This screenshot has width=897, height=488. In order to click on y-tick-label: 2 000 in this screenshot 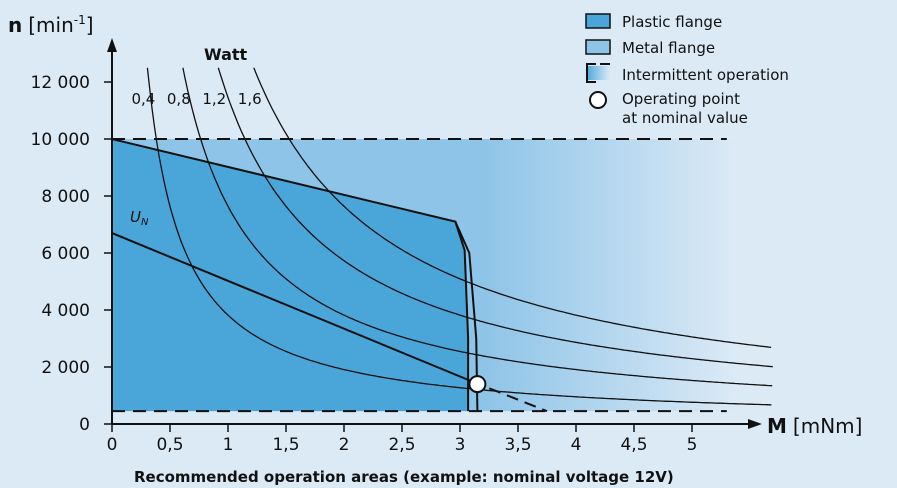, I will do `click(65, 368)`.